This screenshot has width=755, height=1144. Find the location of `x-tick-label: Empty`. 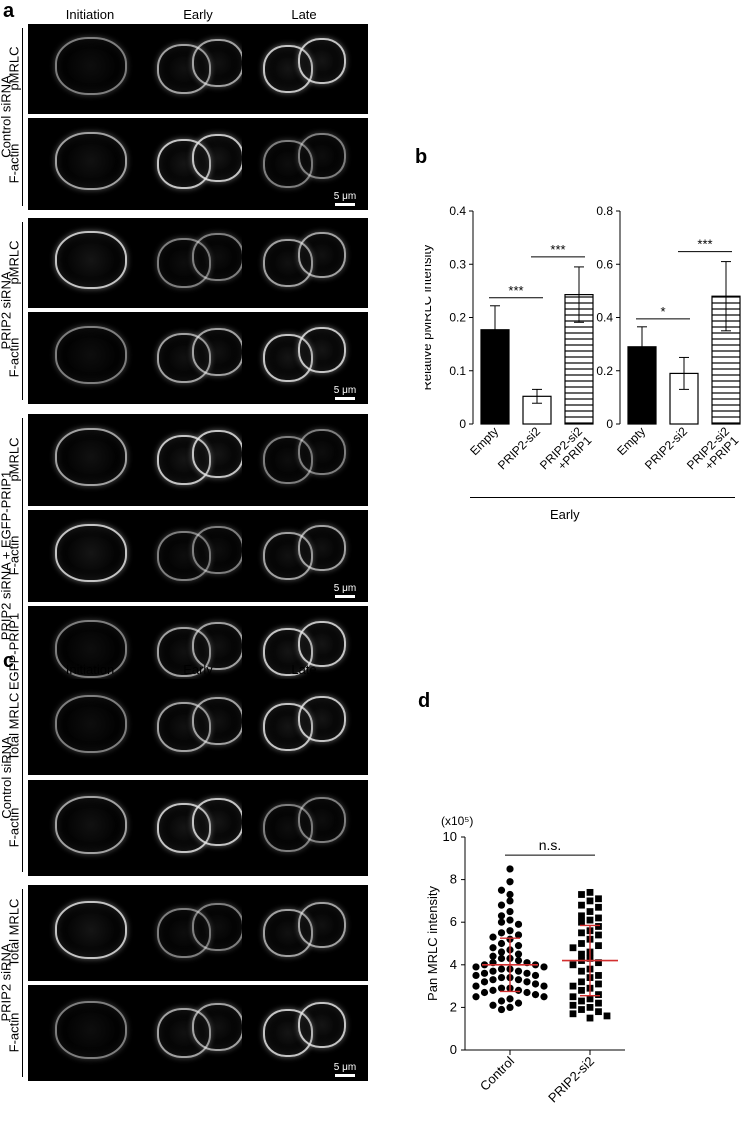

x-tick-label: Empty is located at coordinates (484, 441).